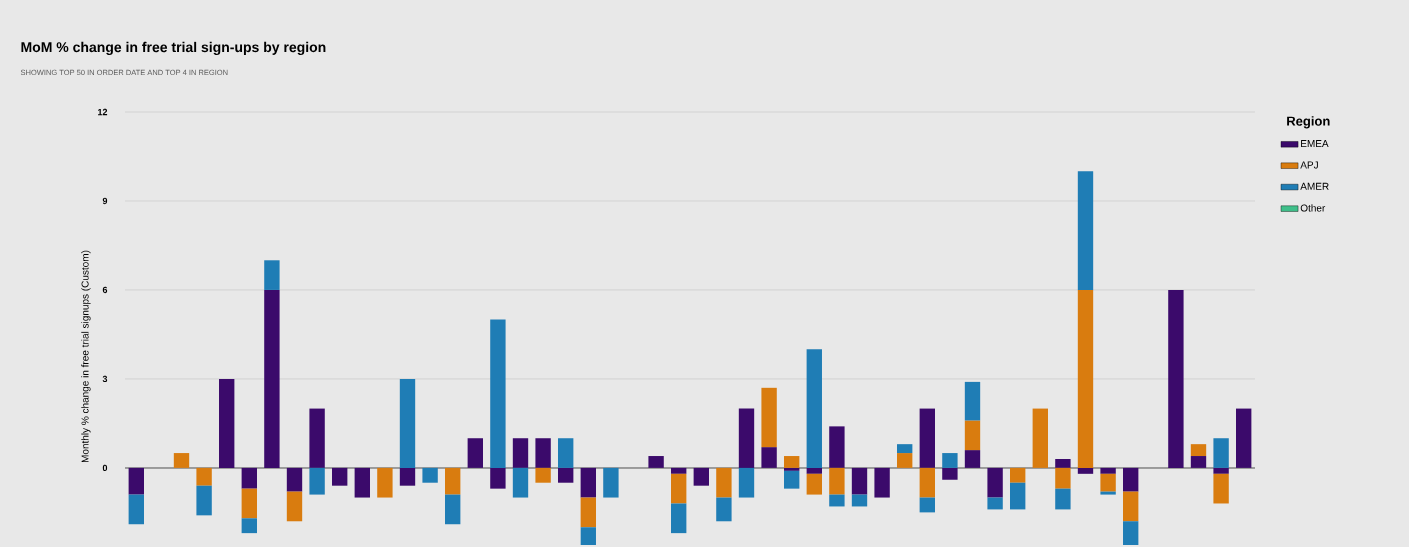 The width and height of the screenshot is (1409, 547). Describe the element at coordinates (173, 48) in the screenshot. I see `chart-title: MoM % change in free trial sign-ups by region` at that location.